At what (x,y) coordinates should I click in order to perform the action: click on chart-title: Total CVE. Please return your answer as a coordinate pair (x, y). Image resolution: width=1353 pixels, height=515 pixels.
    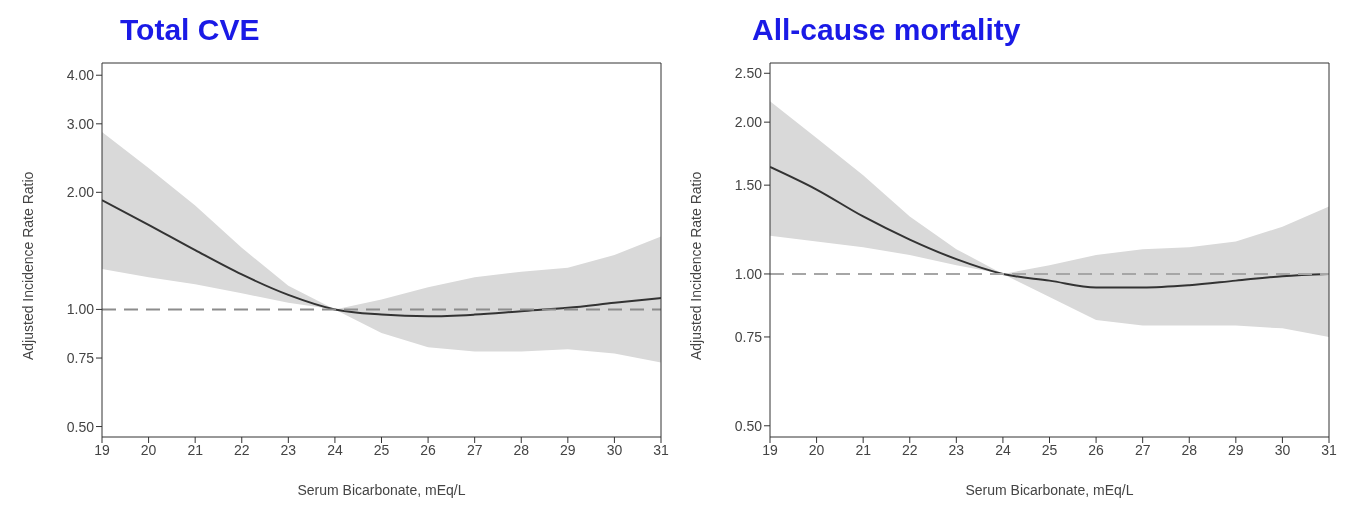
    Looking at the image, I should click on (190, 30).